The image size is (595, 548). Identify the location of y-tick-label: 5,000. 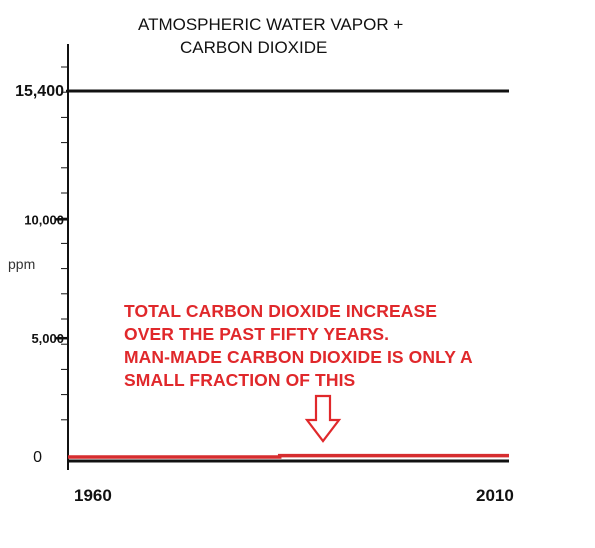
(47, 338).